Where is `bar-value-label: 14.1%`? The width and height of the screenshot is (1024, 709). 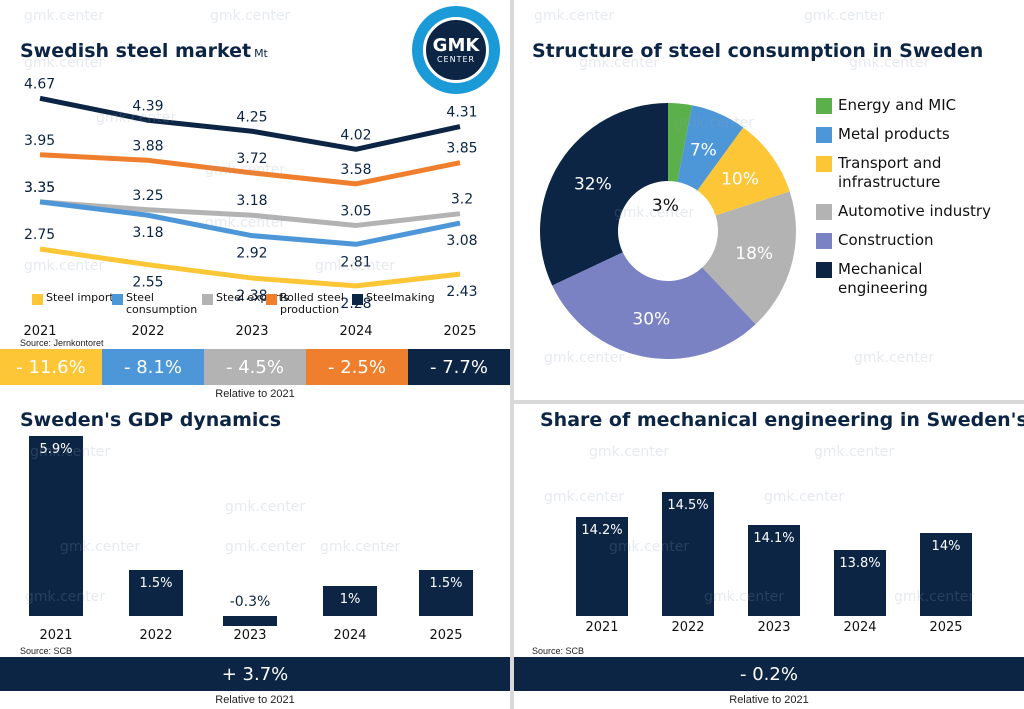 bar-value-label: 14.1% is located at coordinates (774, 539).